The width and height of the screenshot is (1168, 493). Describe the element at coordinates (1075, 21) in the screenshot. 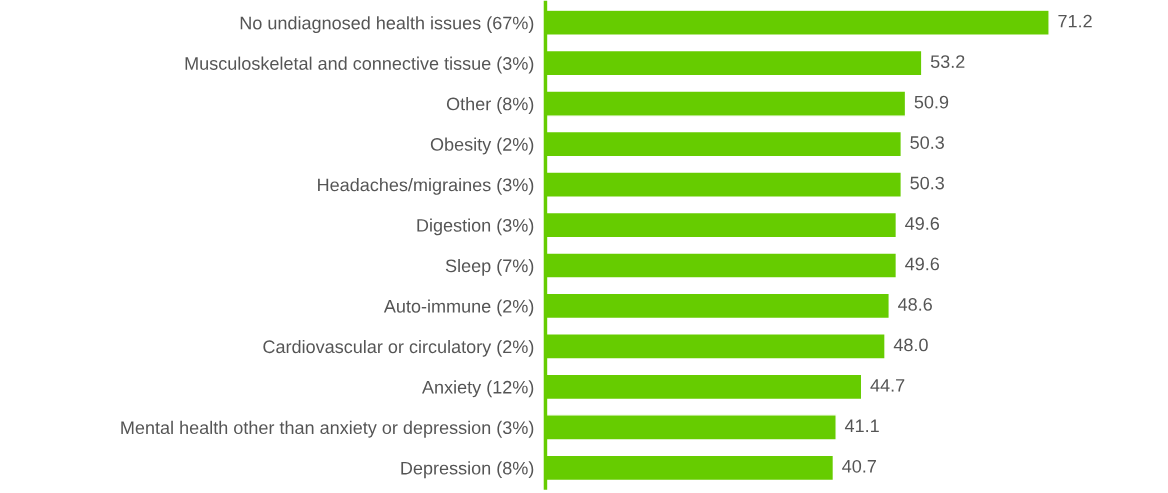

I see `data-label: 71.2` at that location.